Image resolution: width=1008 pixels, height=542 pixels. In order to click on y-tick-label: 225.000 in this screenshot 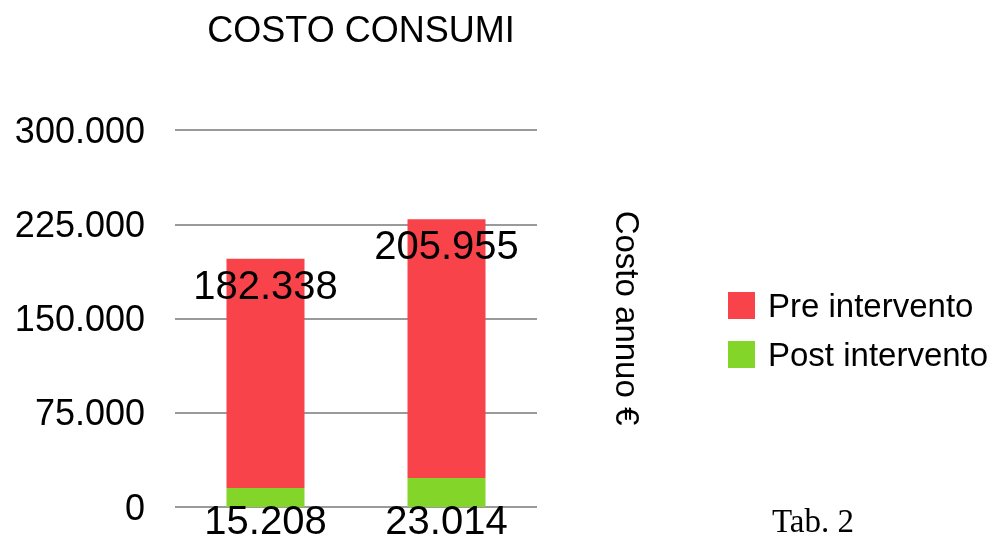, I will do `click(79, 224)`.